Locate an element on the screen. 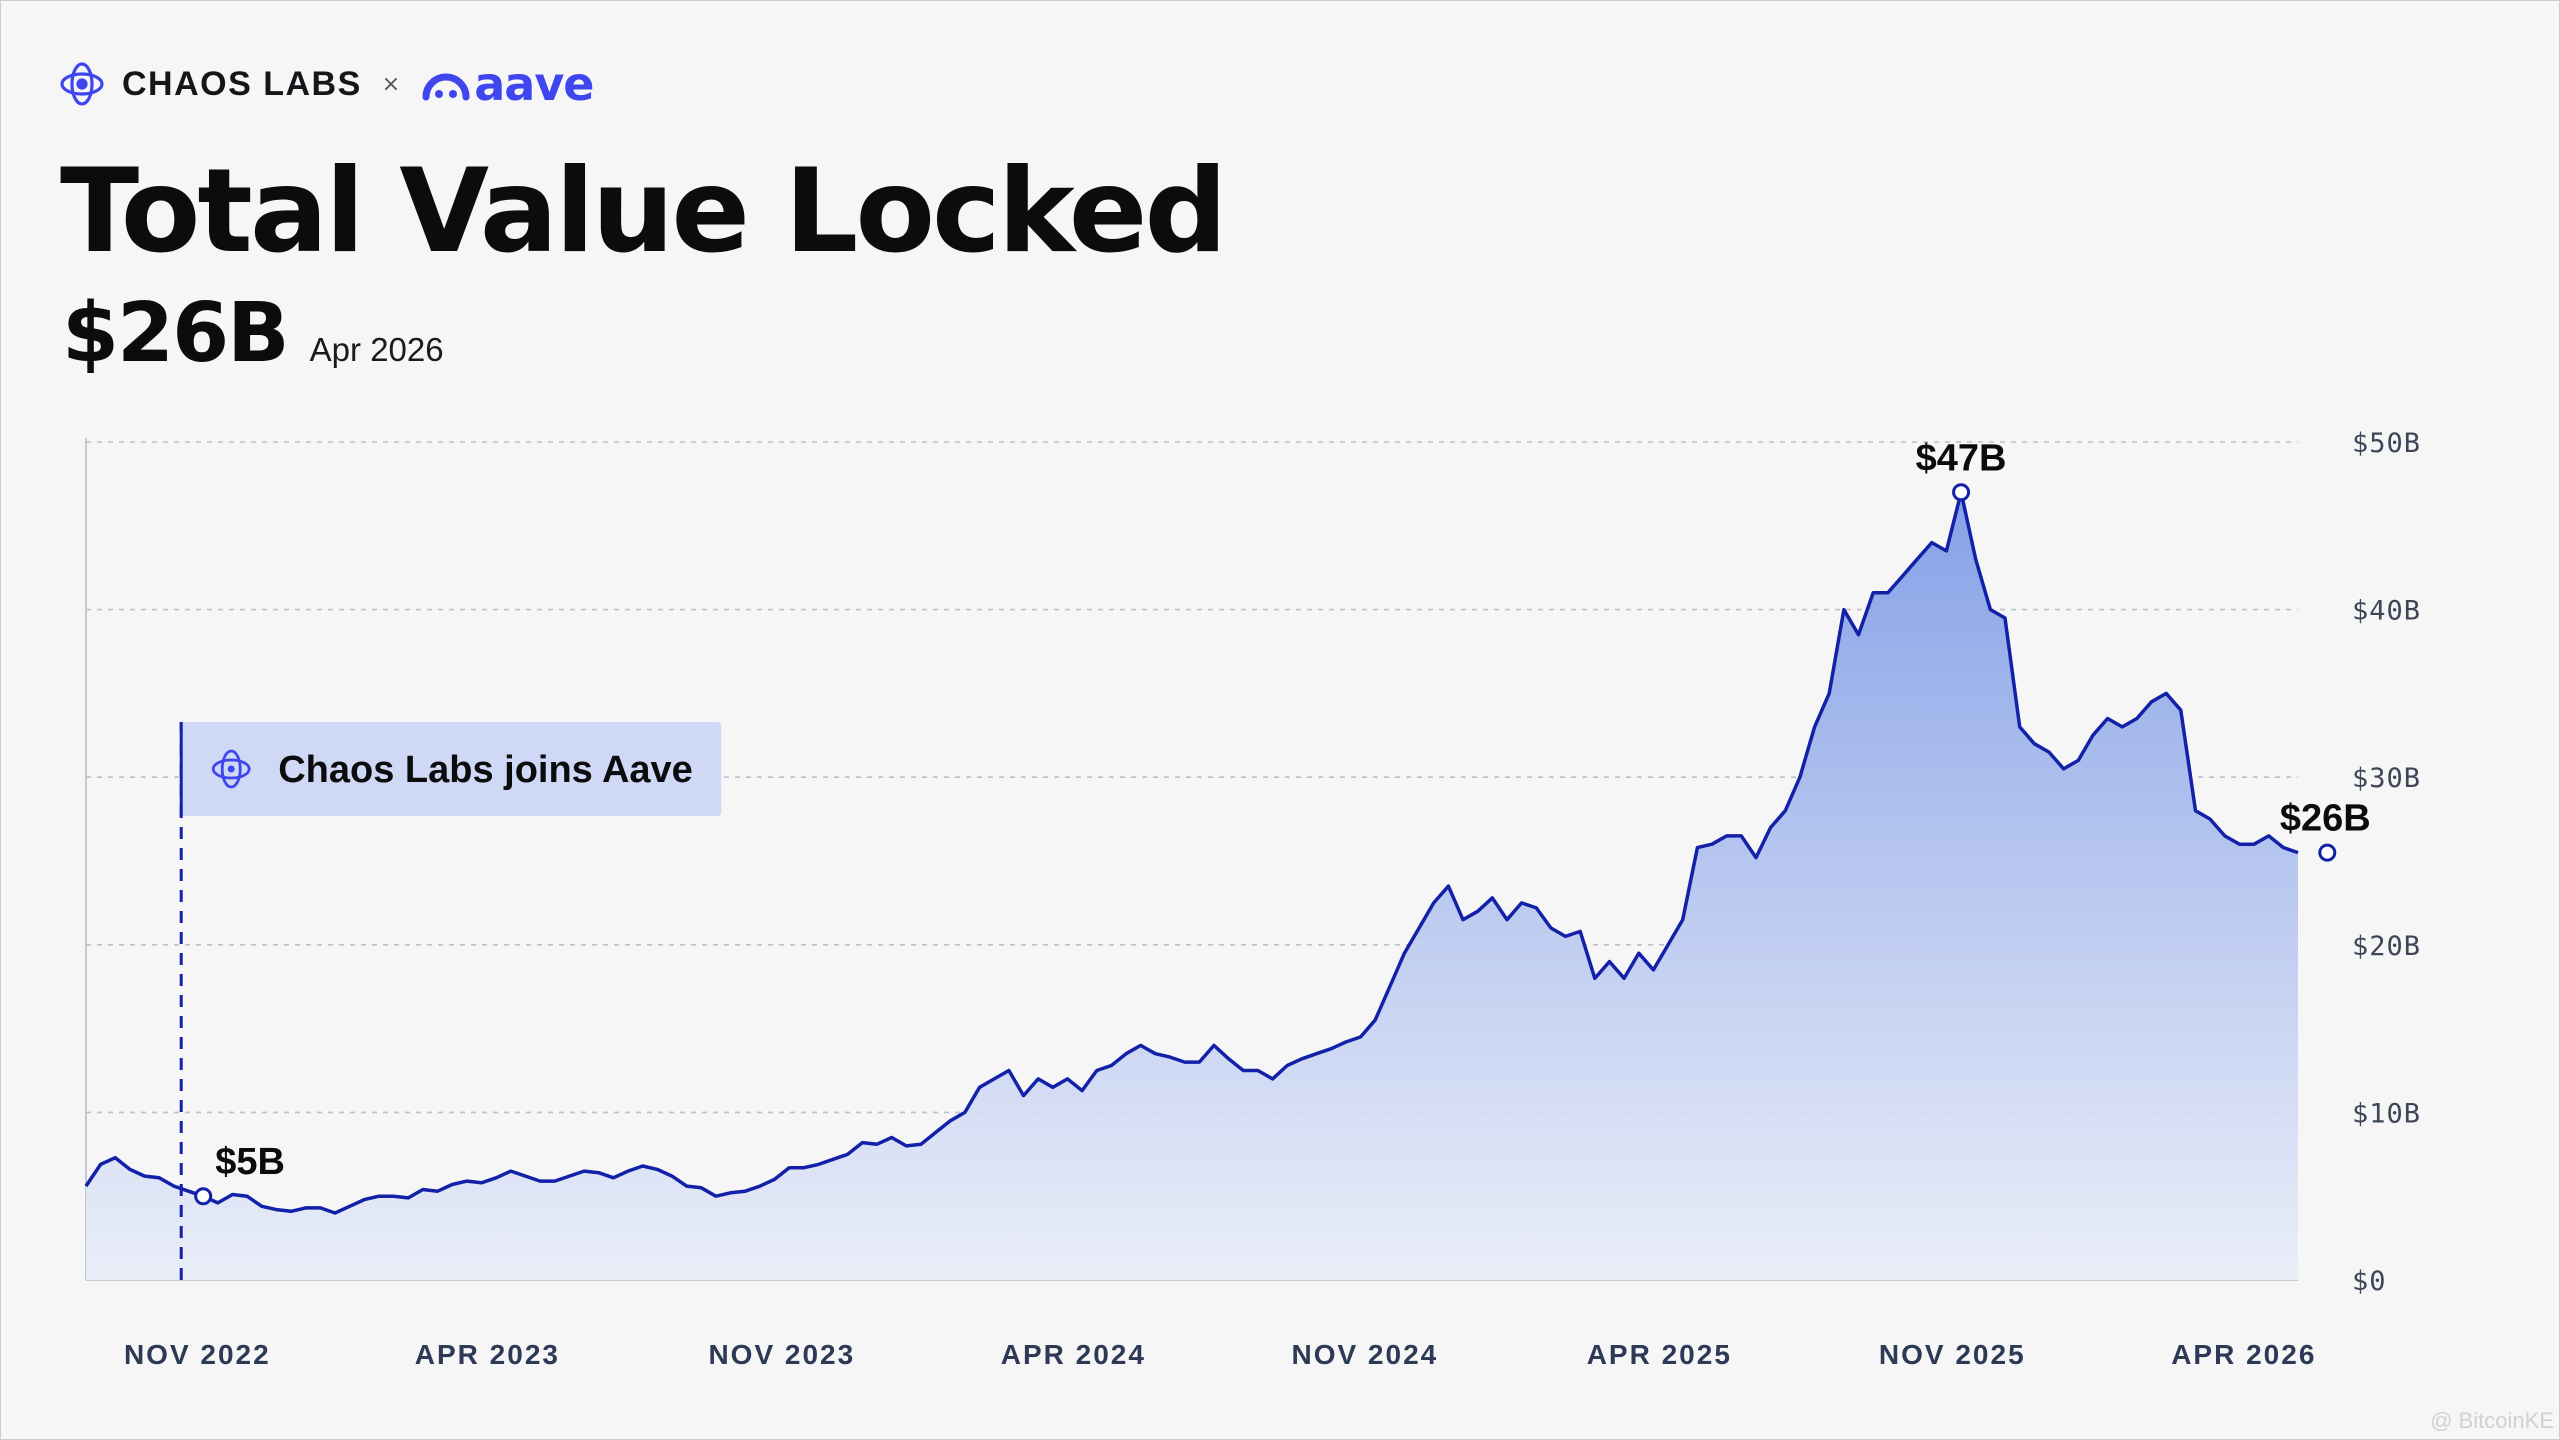 The width and height of the screenshot is (2560, 1440). aave-ghost-logo-icon is located at coordinates (446, 87).